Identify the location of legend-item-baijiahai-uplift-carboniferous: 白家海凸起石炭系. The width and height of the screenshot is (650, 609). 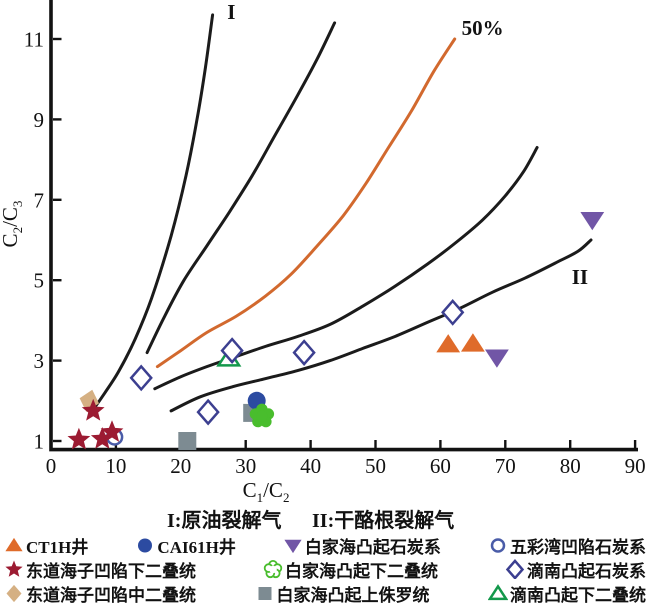
(362, 545).